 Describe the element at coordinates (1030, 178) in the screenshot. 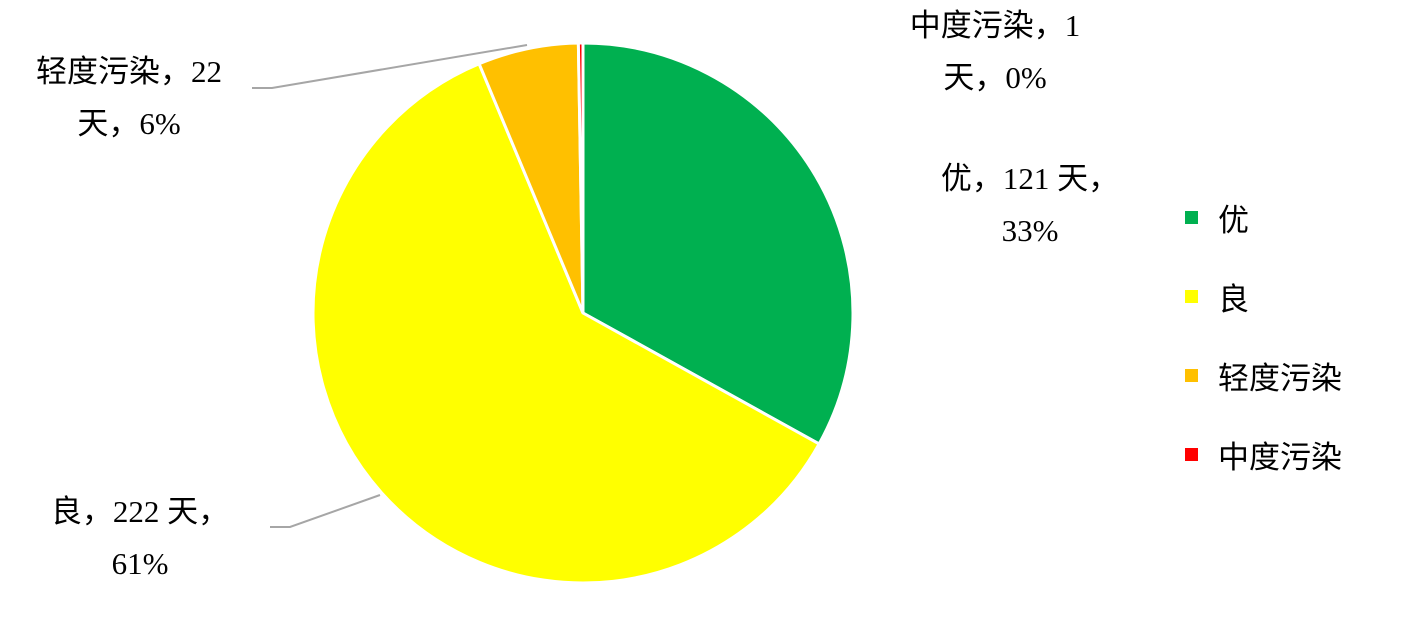

I see `data-label-line: 优，121 天，` at that location.